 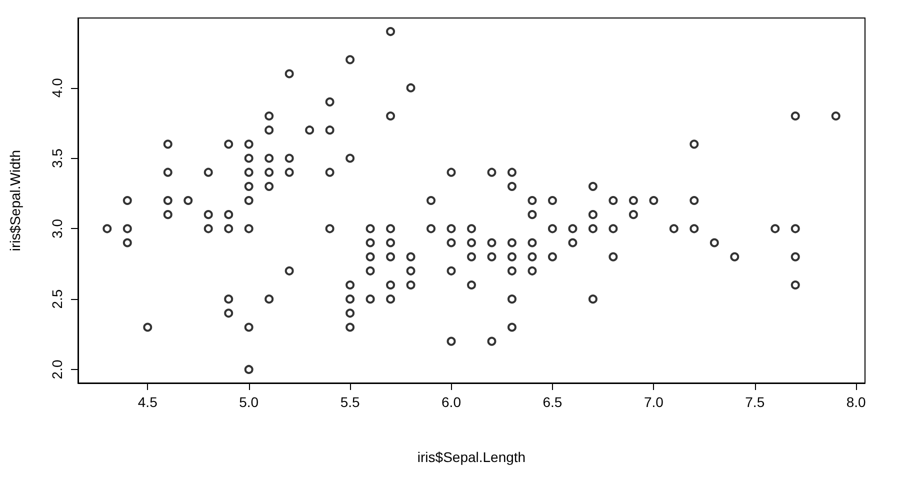 I want to click on y-tick-label: 4.0, so click(x=57, y=88).